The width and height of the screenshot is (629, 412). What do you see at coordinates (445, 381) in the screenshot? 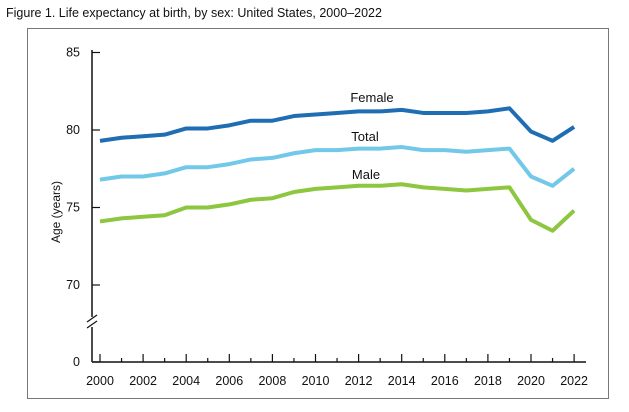
I see `x-tick-label: 2016` at bounding box center [445, 381].